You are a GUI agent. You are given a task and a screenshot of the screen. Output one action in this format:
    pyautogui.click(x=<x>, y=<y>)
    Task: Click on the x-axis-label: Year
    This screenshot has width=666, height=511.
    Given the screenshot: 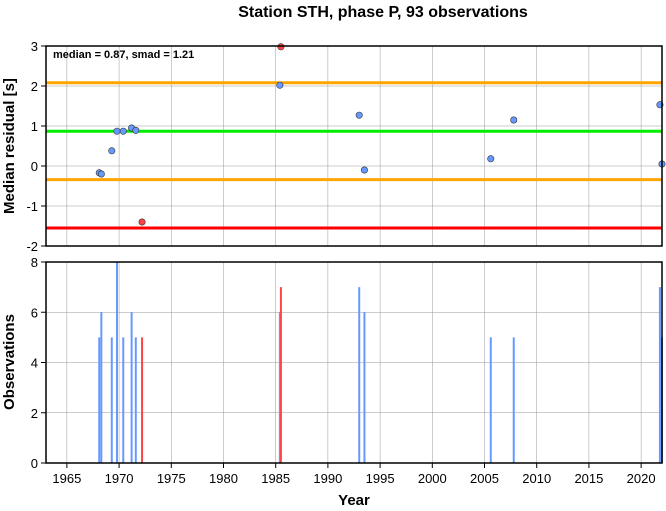 What is the action you would take?
    pyautogui.click(x=354, y=500)
    